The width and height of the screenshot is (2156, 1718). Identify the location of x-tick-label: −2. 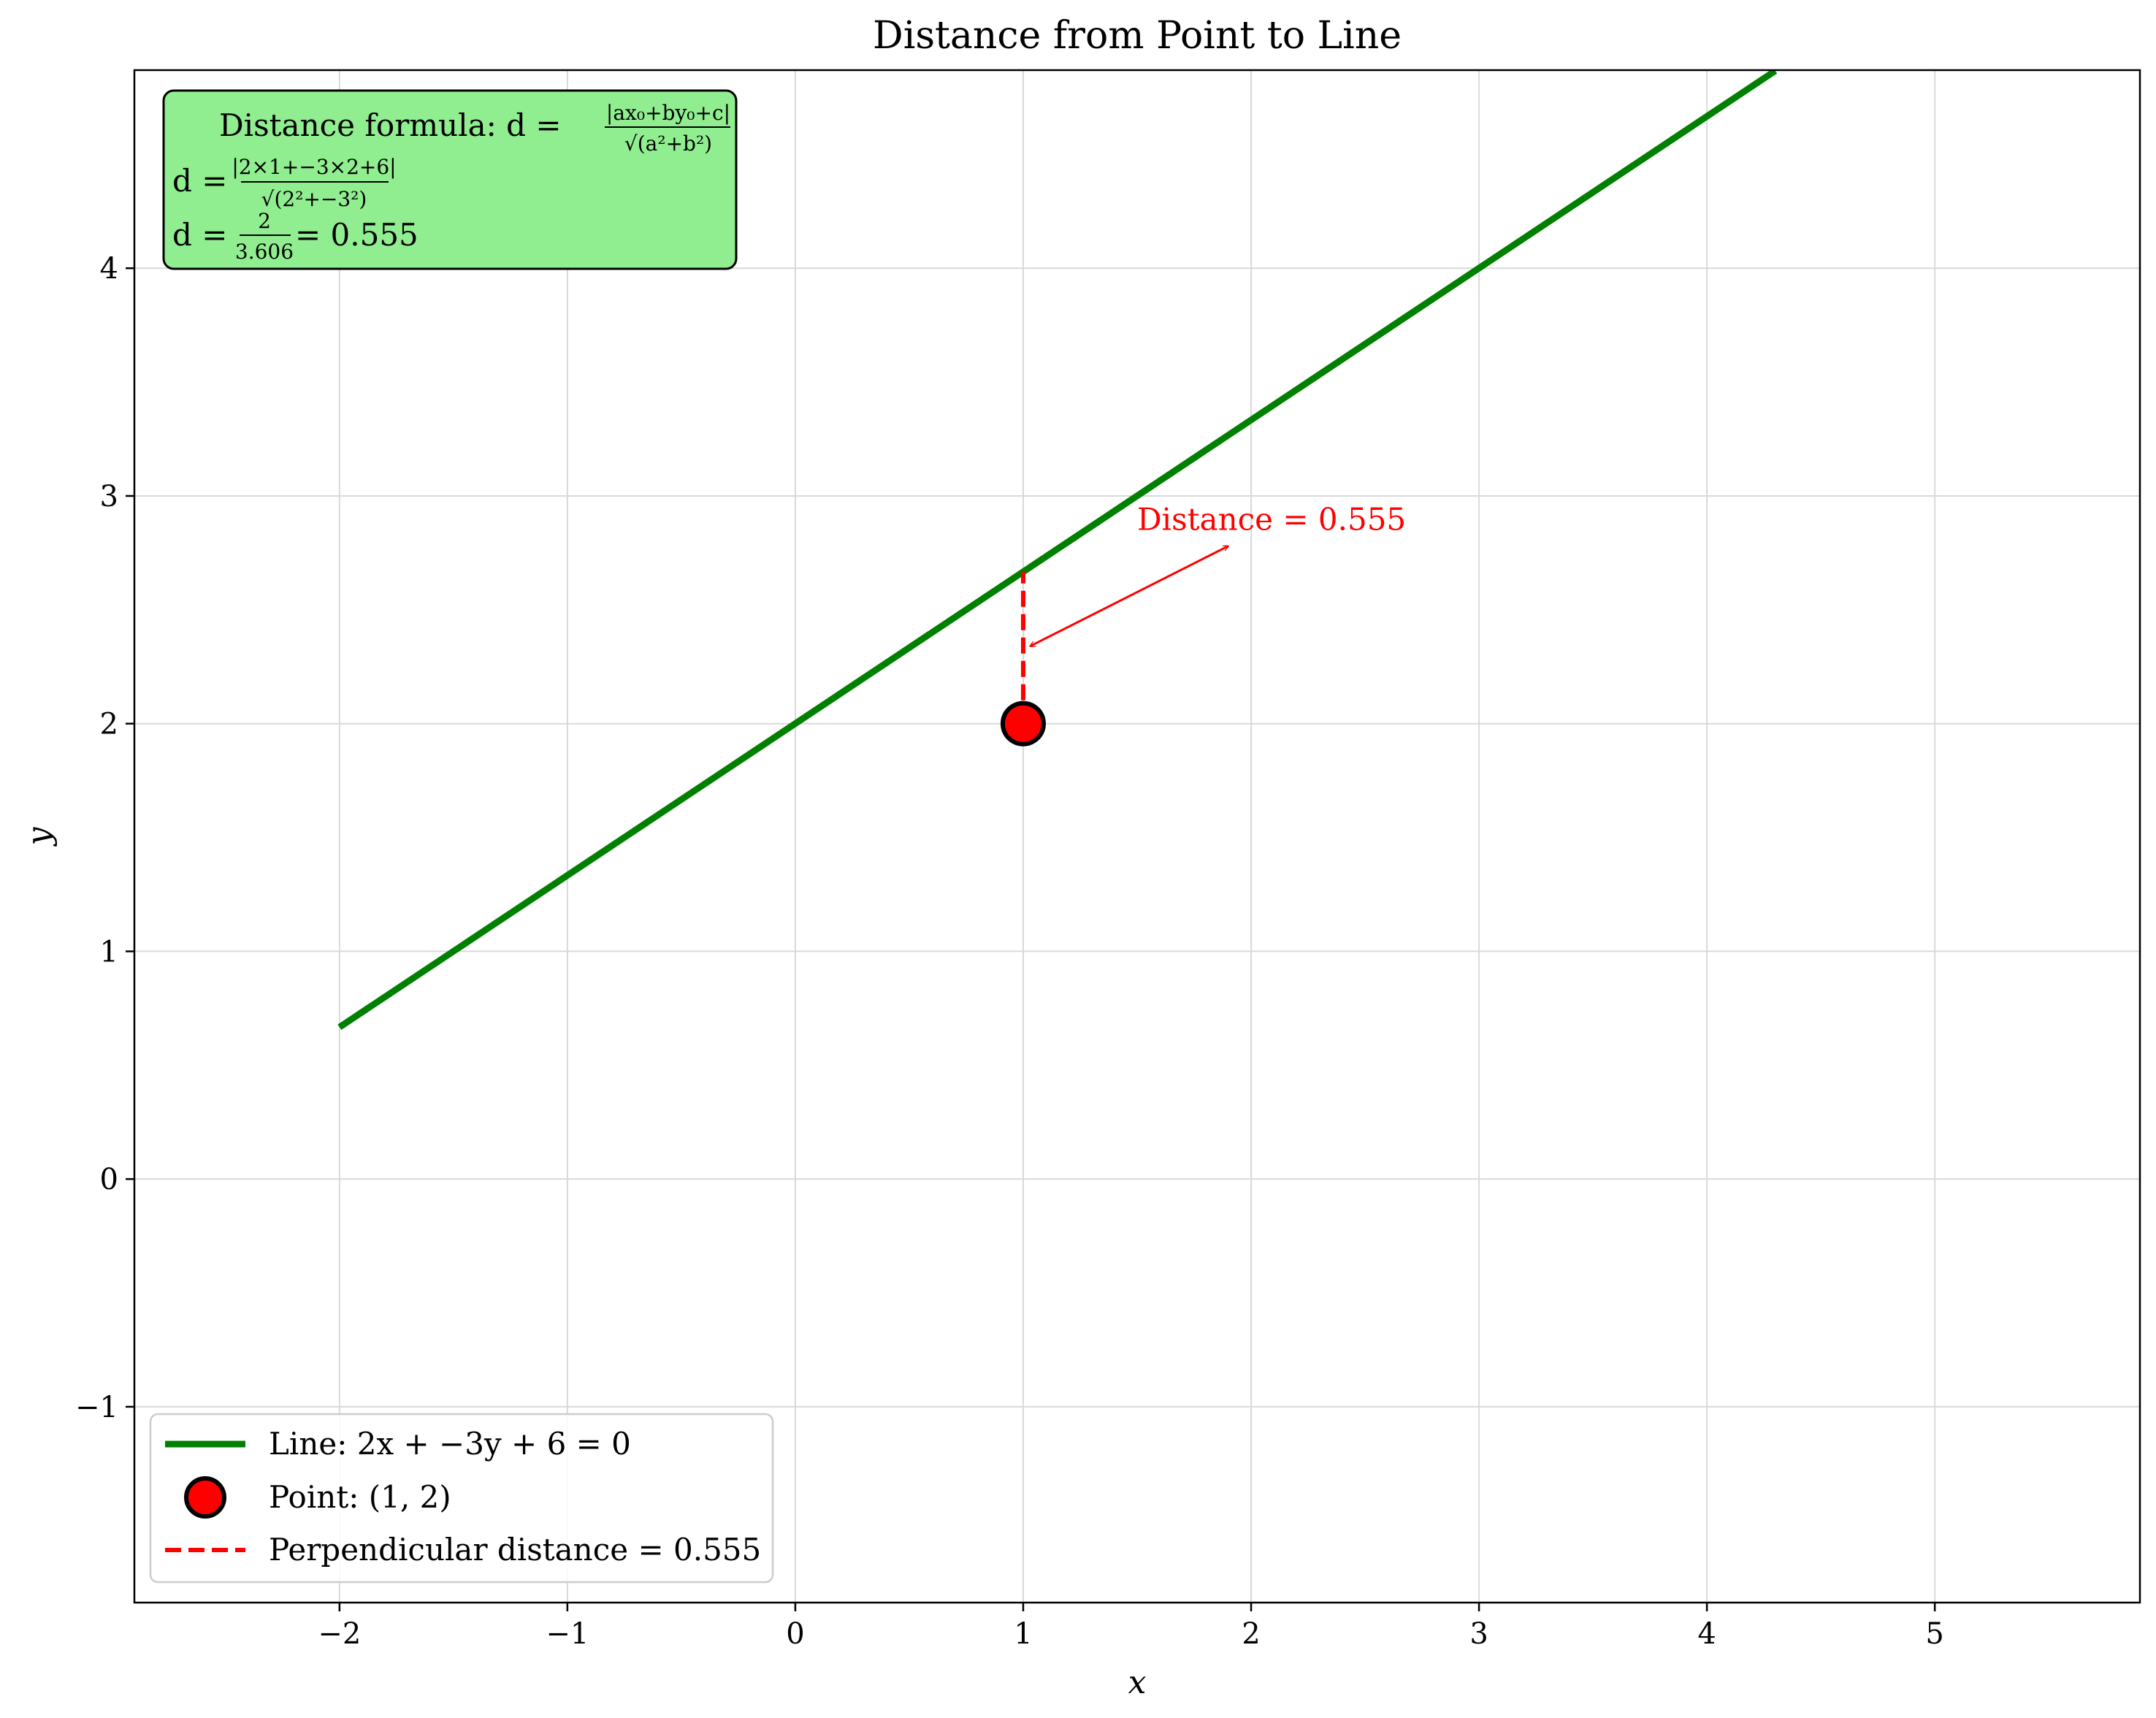
(340, 1634).